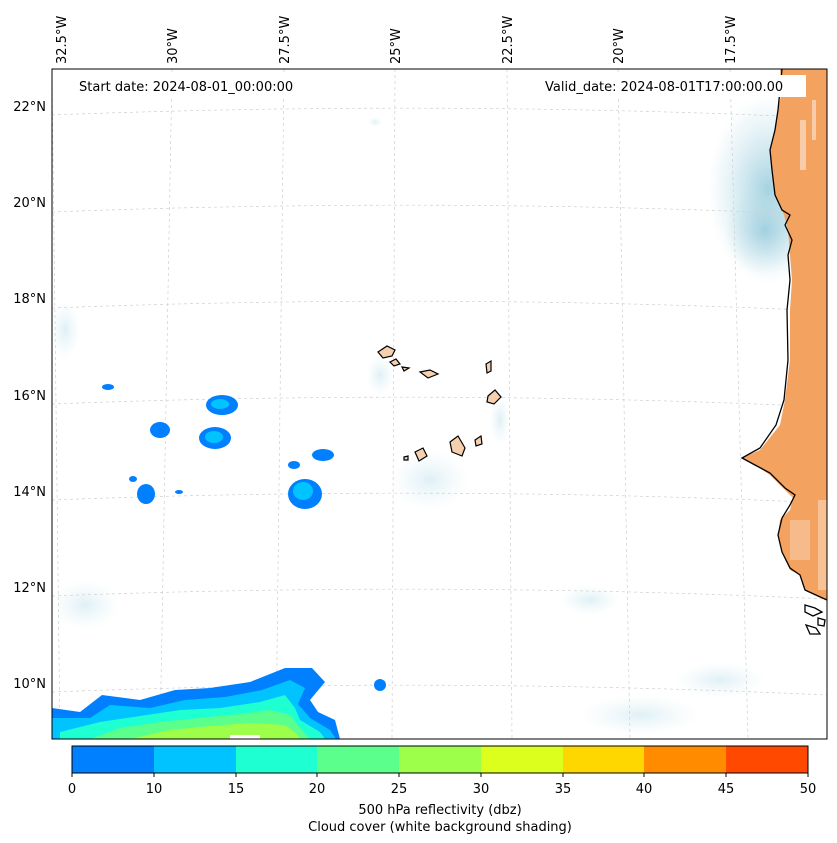 This screenshot has width=837, height=843. I want to click on colorbar-tick-label: 30, so click(481, 789).